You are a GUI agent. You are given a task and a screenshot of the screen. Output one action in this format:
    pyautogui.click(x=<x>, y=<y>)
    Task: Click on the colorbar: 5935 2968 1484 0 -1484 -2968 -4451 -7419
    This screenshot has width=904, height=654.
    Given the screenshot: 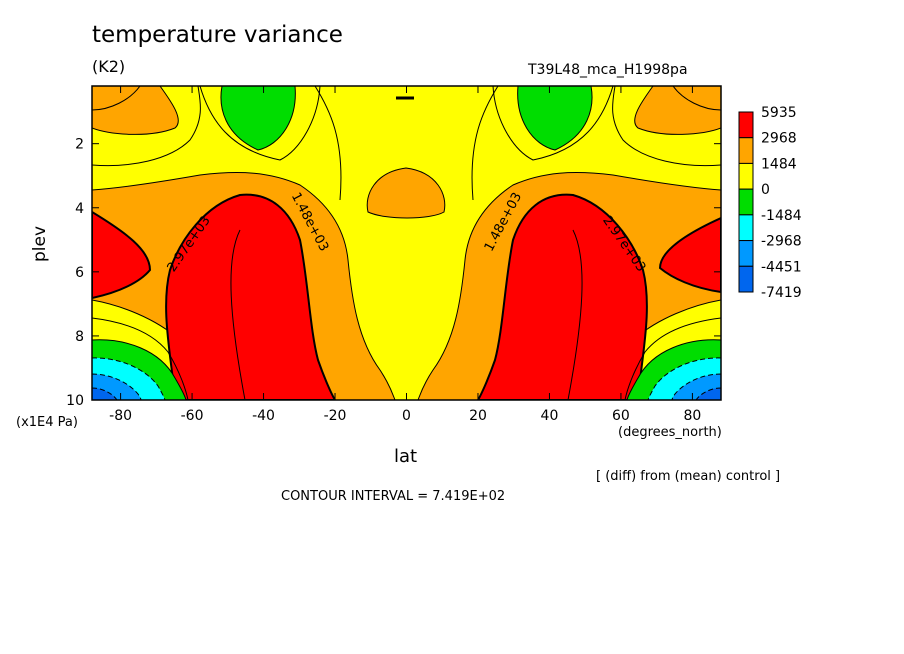 What is the action you would take?
    pyautogui.click(x=770, y=203)
    